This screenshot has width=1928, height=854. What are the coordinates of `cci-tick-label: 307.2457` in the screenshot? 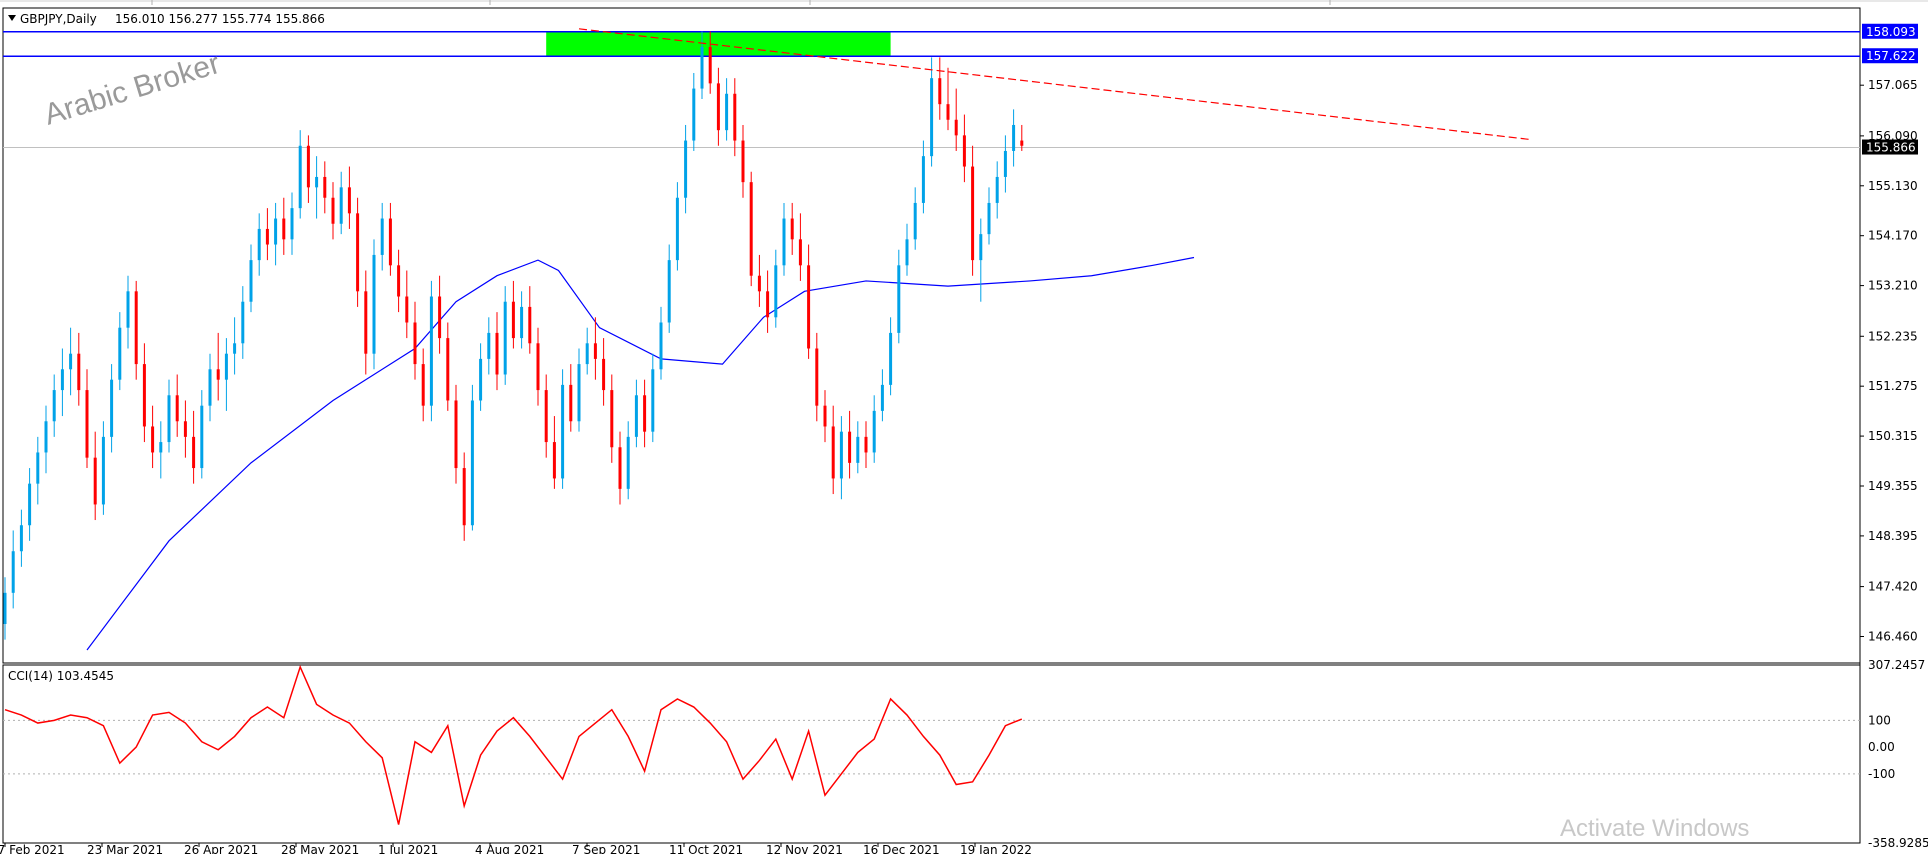 It's located at (1896, 665).